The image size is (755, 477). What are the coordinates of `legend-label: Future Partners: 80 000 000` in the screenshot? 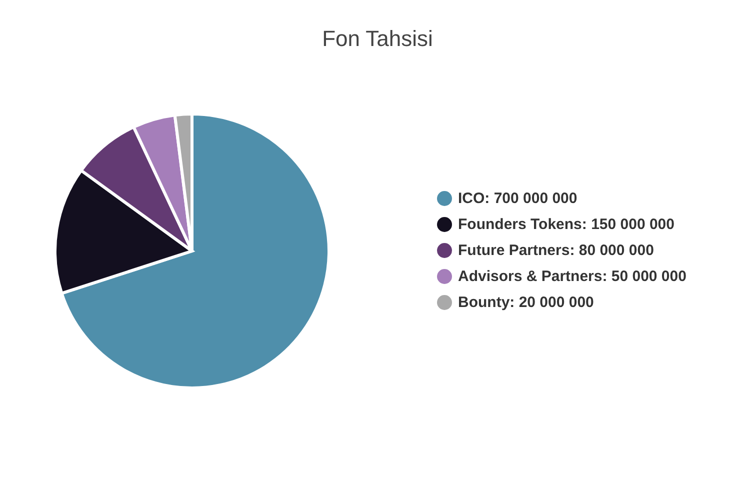 It's located at (556, 250).